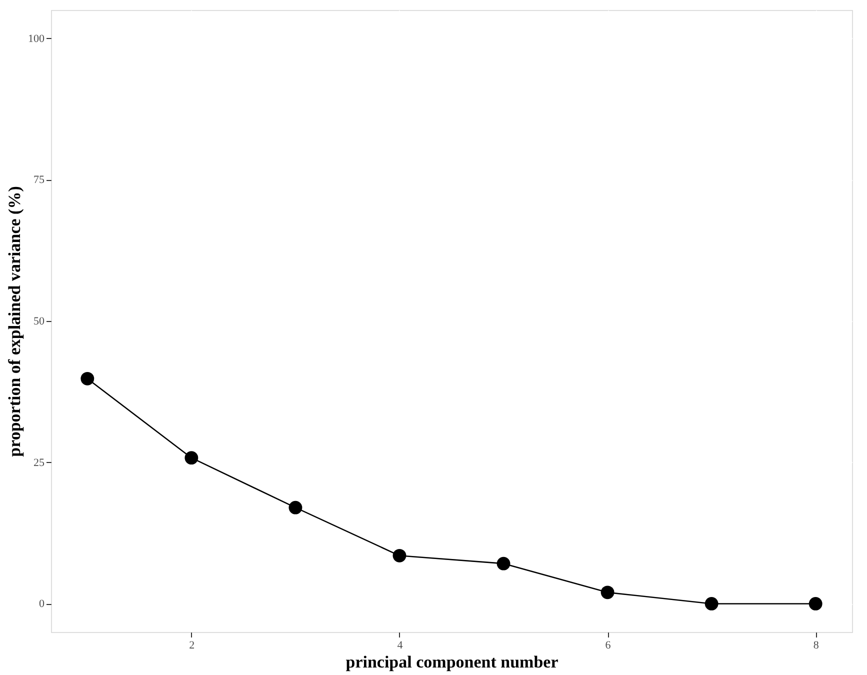 The height and width of the screenshot is (675, 867). What do you see at coordinates (39, 180) in the screenshot?
I see `y-tick-label: 75` at bounding box center [39, 180].